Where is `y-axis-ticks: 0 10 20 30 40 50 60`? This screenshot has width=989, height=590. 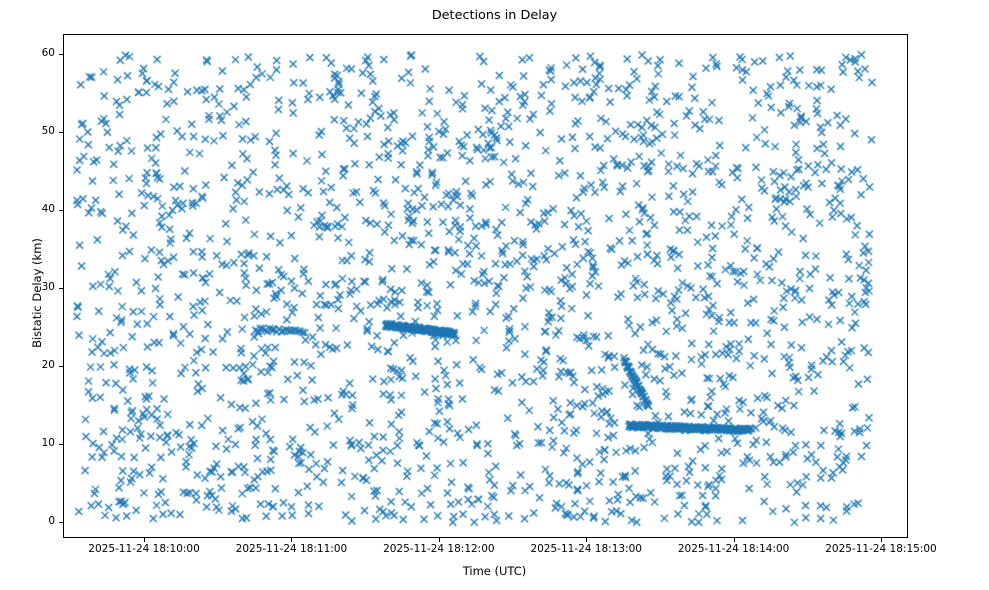
y-axis-ticks: 0 10 20 30 40 50 60 is located at coordinates (31, 295).